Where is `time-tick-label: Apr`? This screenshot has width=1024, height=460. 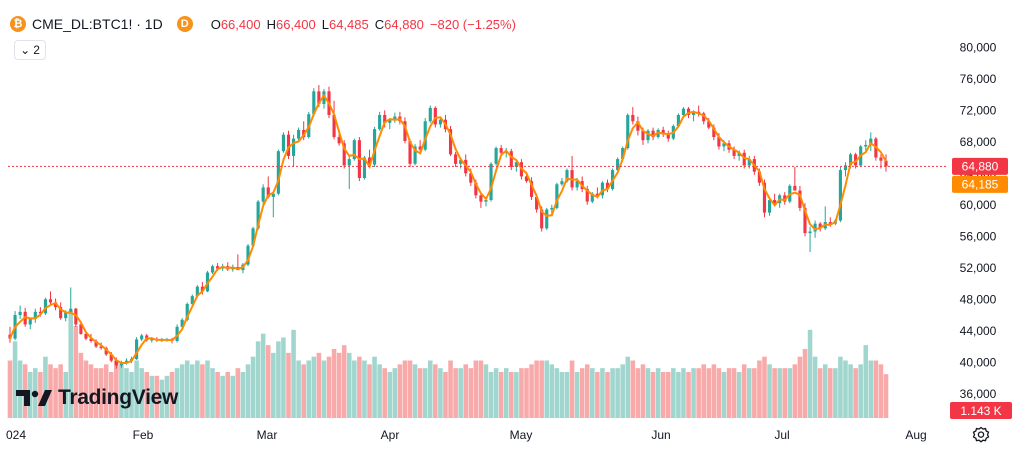 time-tick-label: Apr is located at coordinates (390, 435).